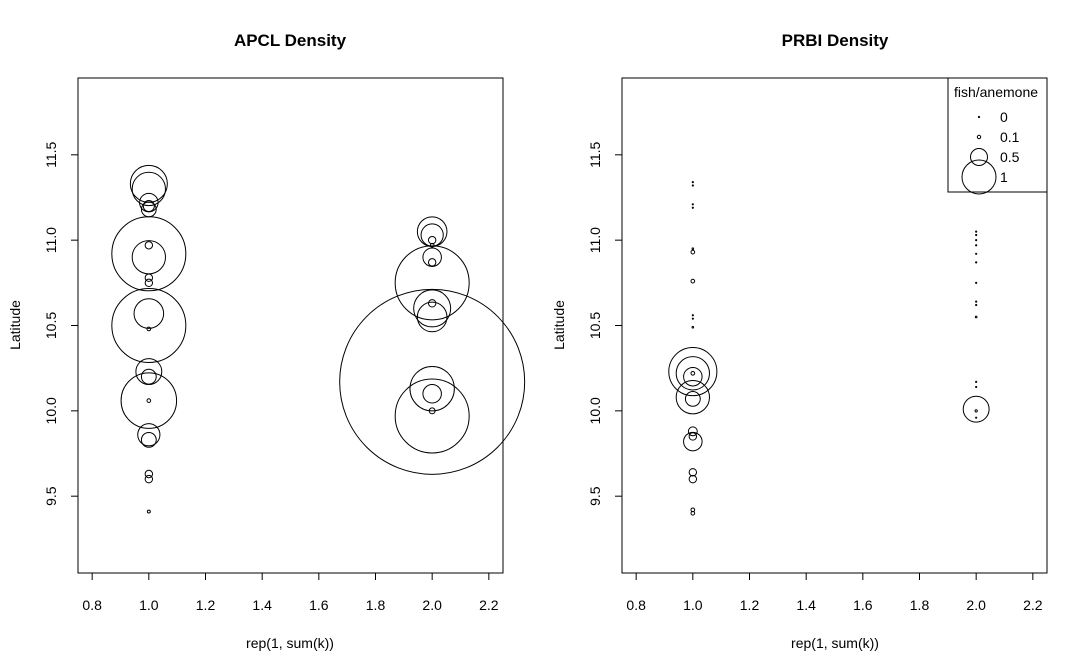  I want to click on x-tick-label: 1.4, so click(262, 605).